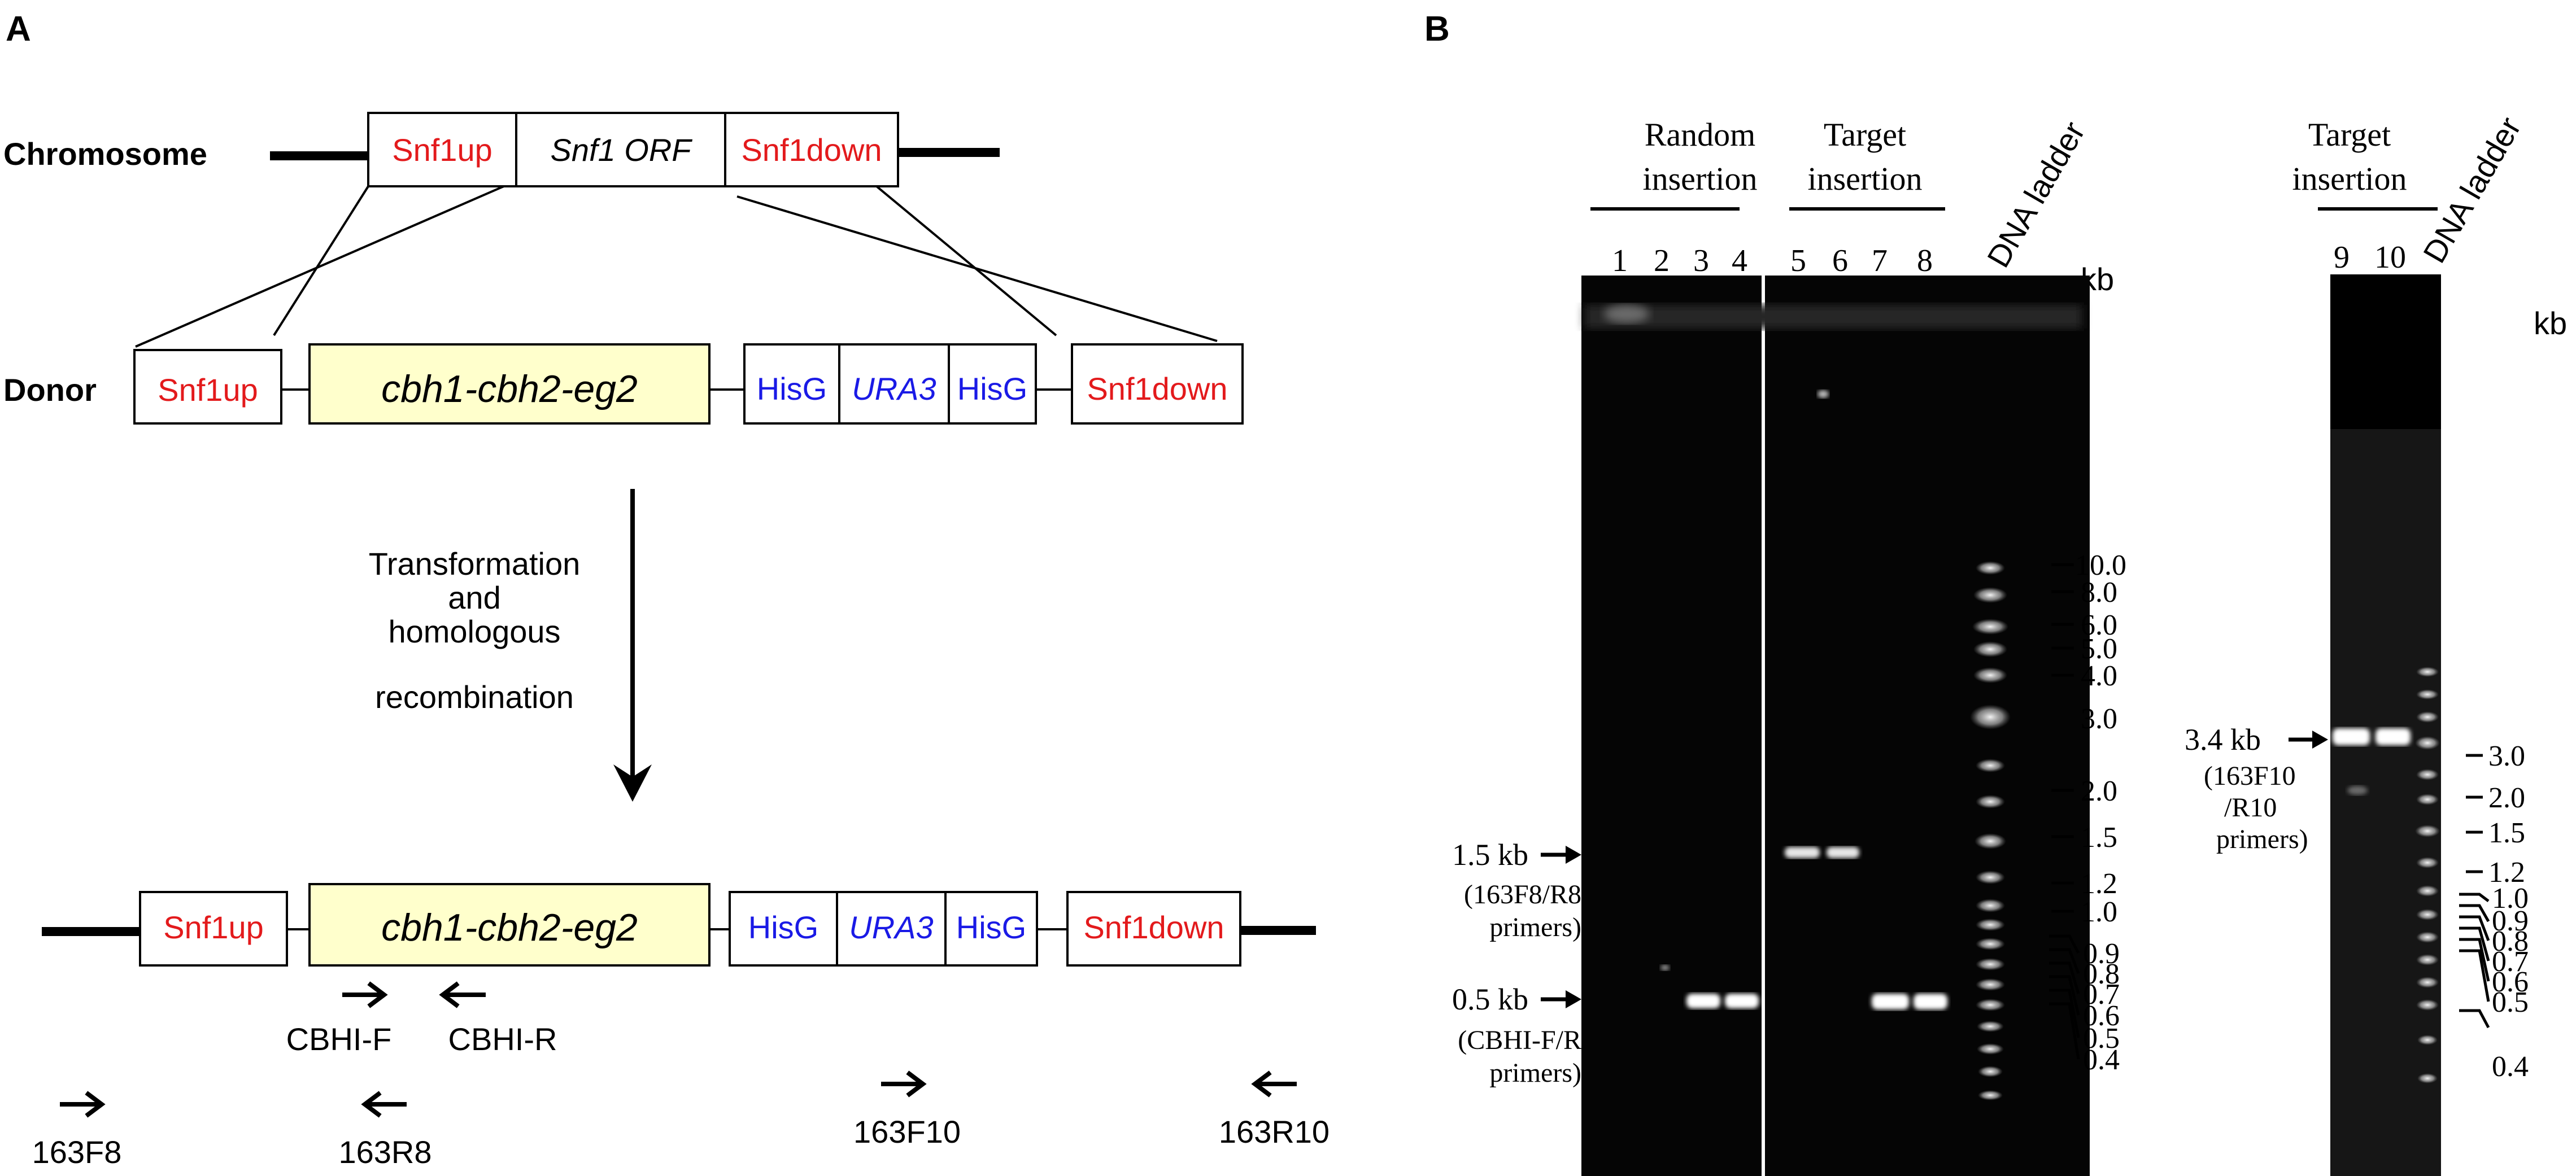 This screenshot has width=2576, height=1176. I want to click on result-box-ura3, so click(891, 929).